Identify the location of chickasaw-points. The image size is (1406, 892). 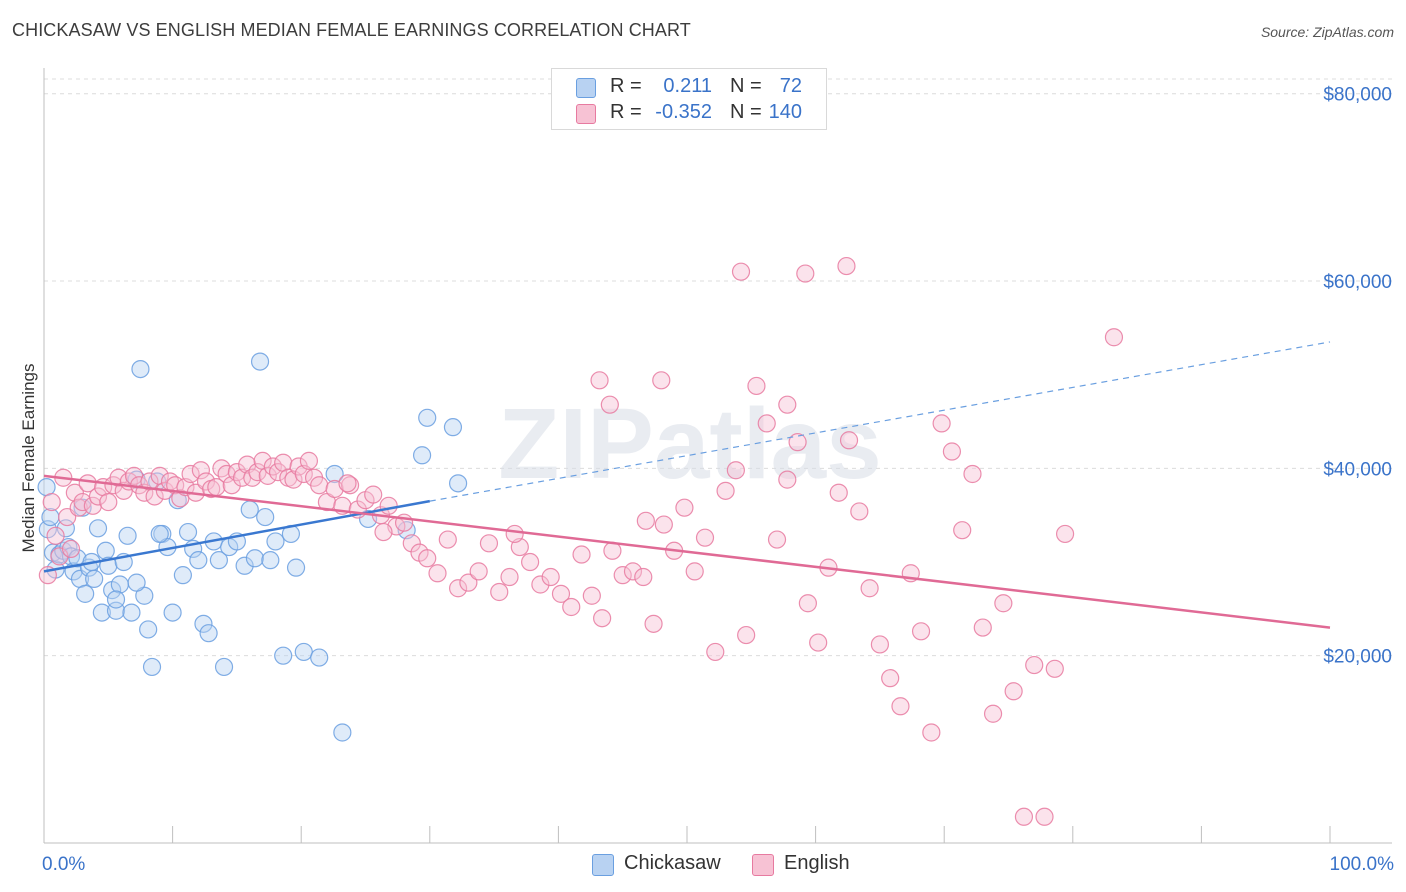
(252, 547).